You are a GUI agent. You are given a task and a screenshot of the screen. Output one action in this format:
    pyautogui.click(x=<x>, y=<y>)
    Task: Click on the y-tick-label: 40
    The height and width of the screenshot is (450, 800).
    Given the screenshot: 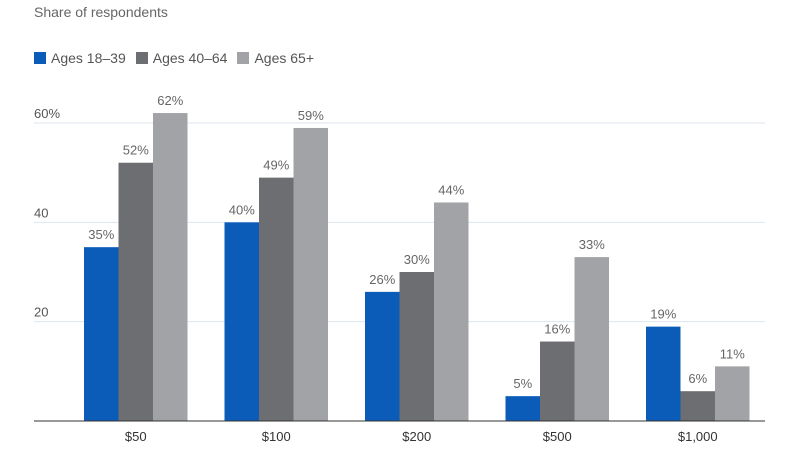 What is the action you would take?
    pyautogui.click(x=41, y=212)
    